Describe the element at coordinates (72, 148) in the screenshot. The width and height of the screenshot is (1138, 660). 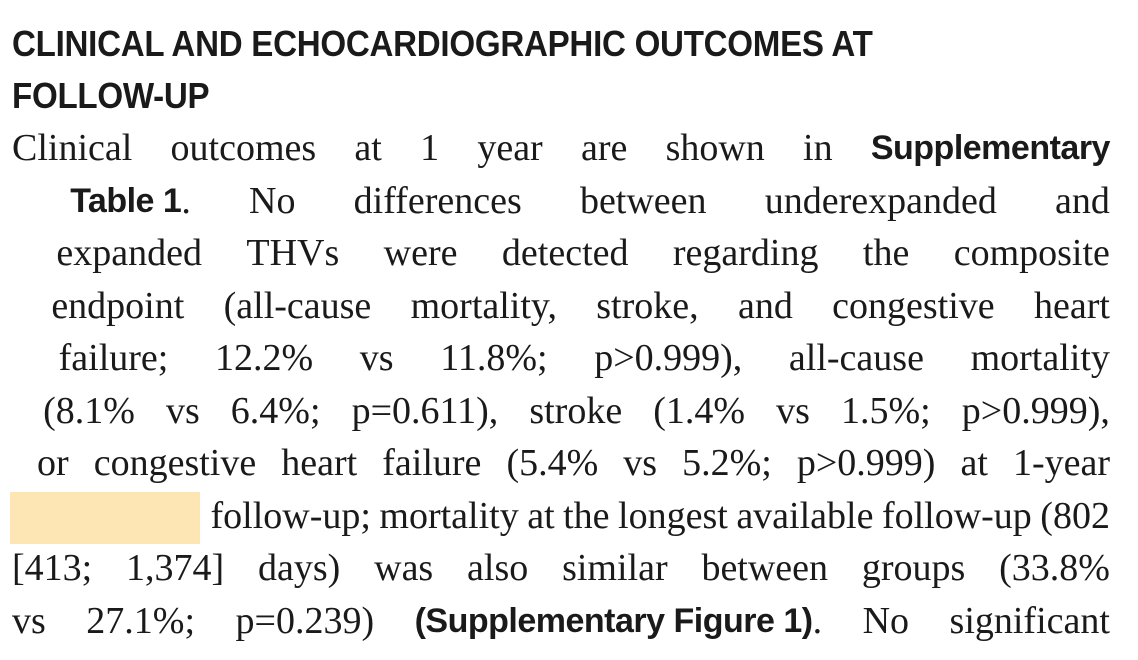
I see `word: Clinical` at that location.